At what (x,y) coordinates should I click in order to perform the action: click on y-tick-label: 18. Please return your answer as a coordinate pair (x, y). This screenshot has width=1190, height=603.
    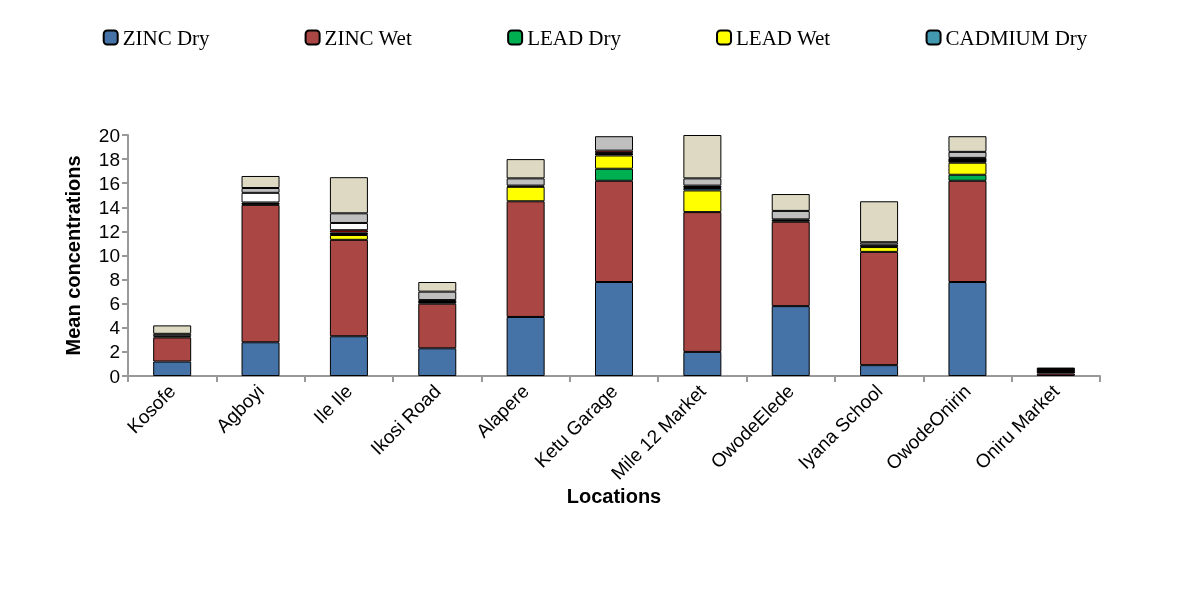
    Looking at the image, I should click on (109, 159).